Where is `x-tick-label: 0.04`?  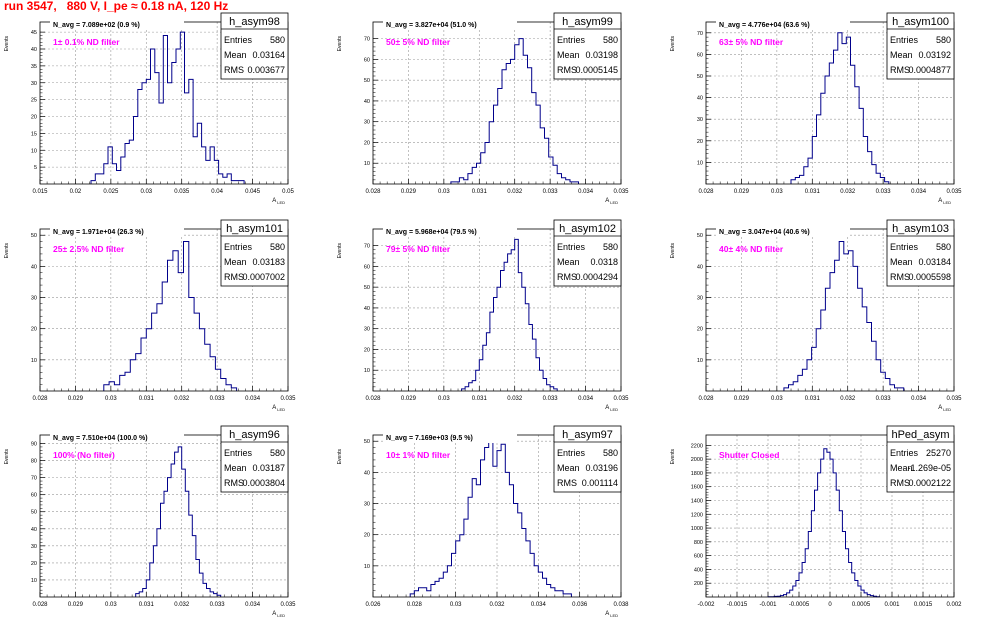 x-tick-label: 0.04 is located at coordinates (217, 192).